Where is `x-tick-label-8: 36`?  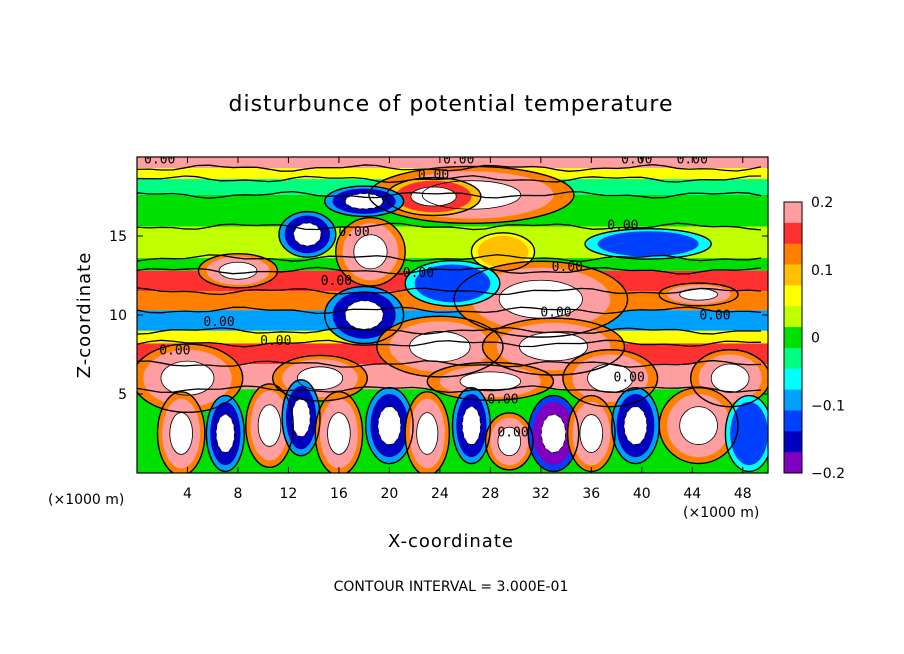 x-tick-label-8: 36 is located at coordinates (591, 494).